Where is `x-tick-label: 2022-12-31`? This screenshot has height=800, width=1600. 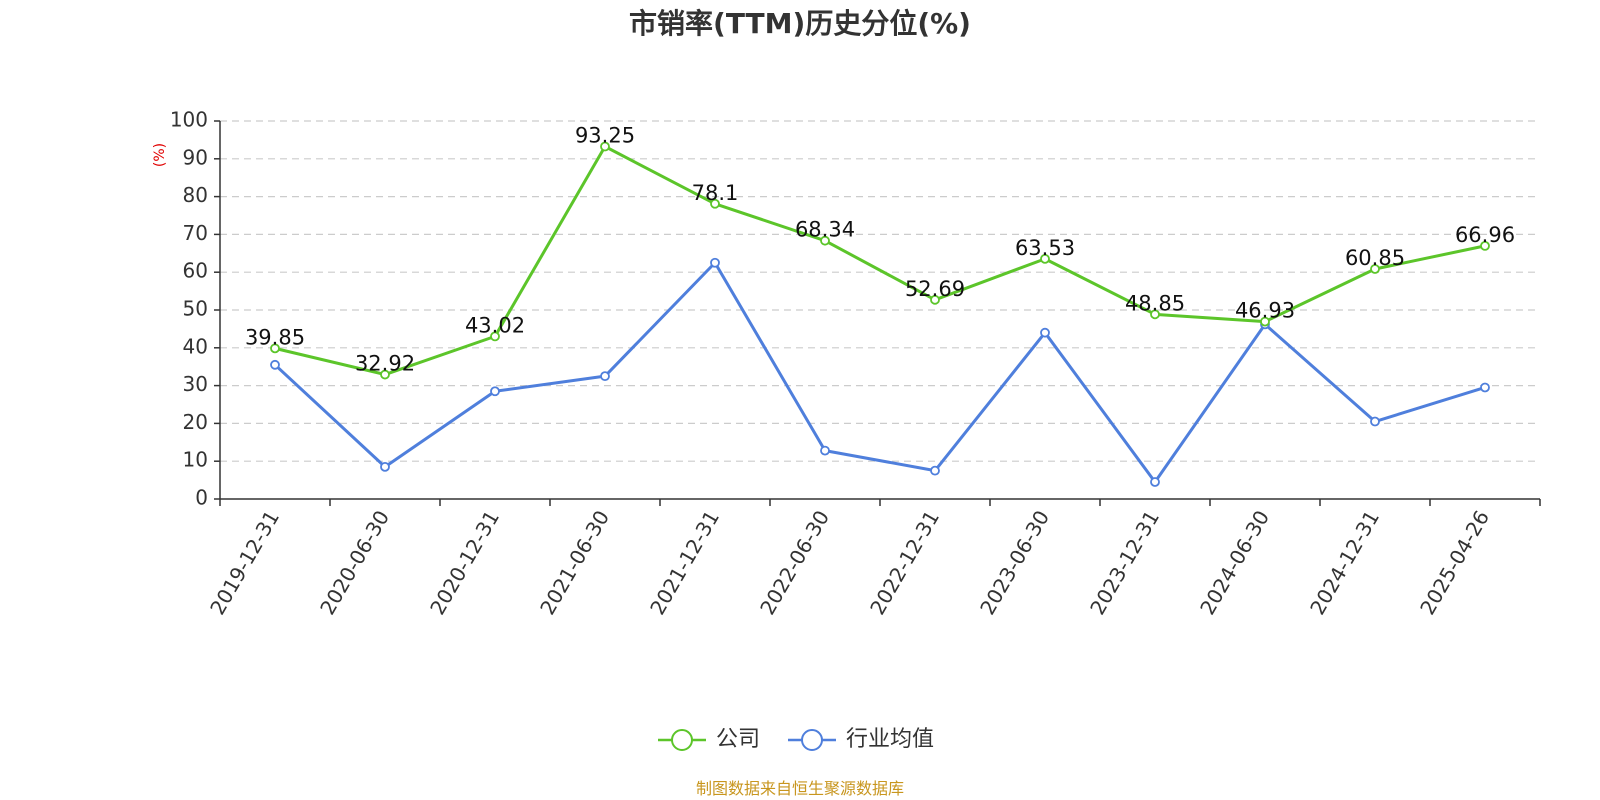
x-tick-label: 2022-12-31 is located at coordinates (904, 562).